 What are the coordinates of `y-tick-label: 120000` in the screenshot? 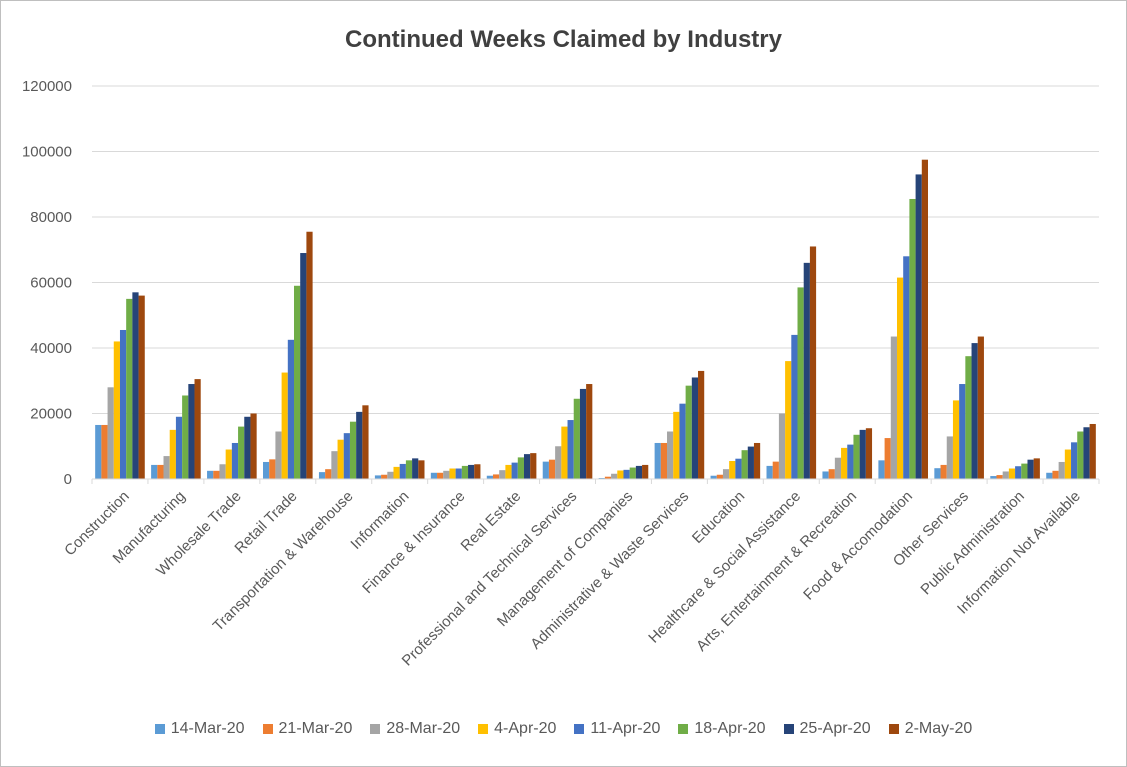 It's located at (47, 86).